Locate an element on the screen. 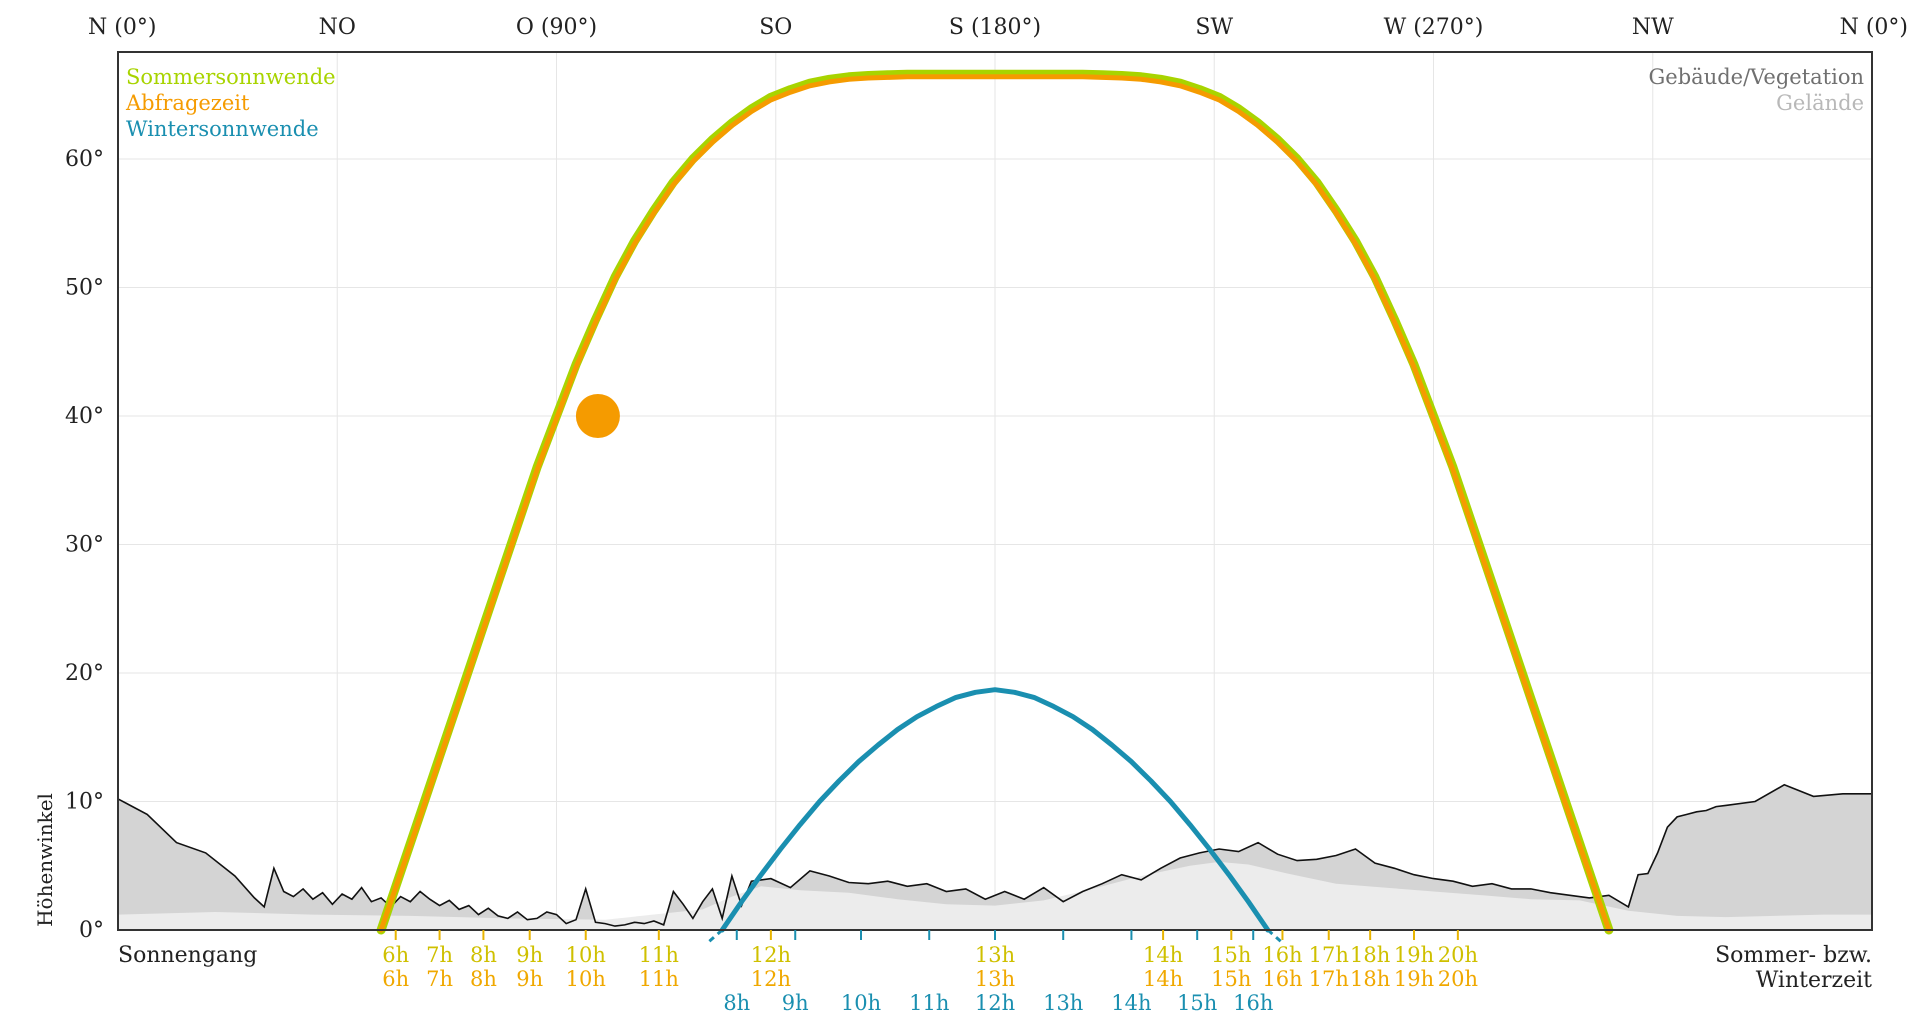  summer-hour-label: 20h is located at coordinates (1458, 955).